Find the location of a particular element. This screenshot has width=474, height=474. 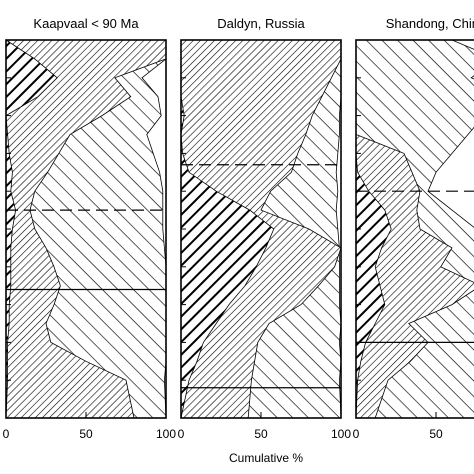

panel-1-series-1-area is located at coordinates (31, 229).